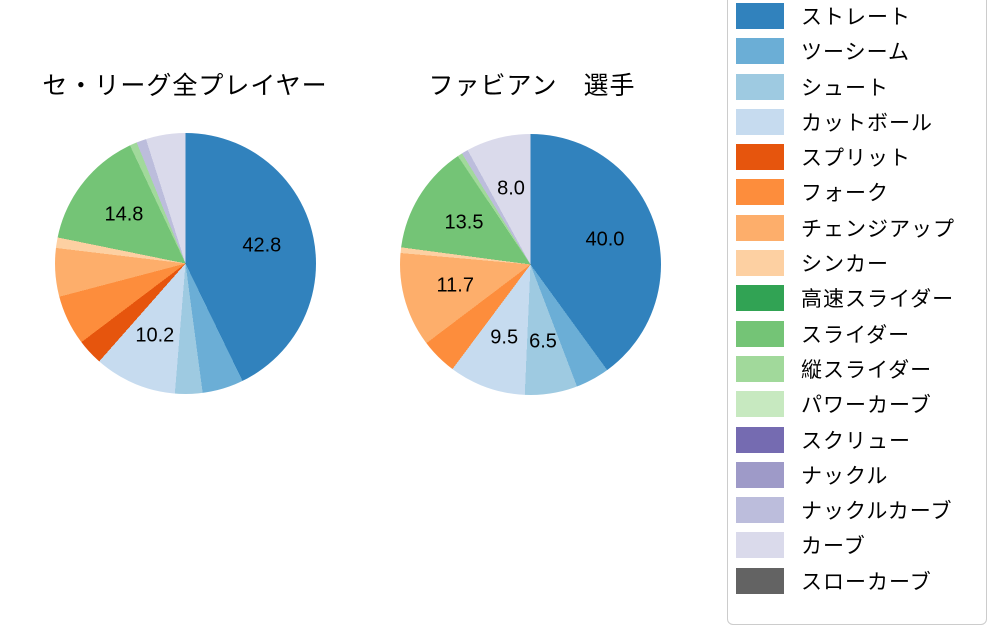 The height and width of the screenshot is (625, 1000). I want to click on legend-item: スローカーブ, so click(861, 580).